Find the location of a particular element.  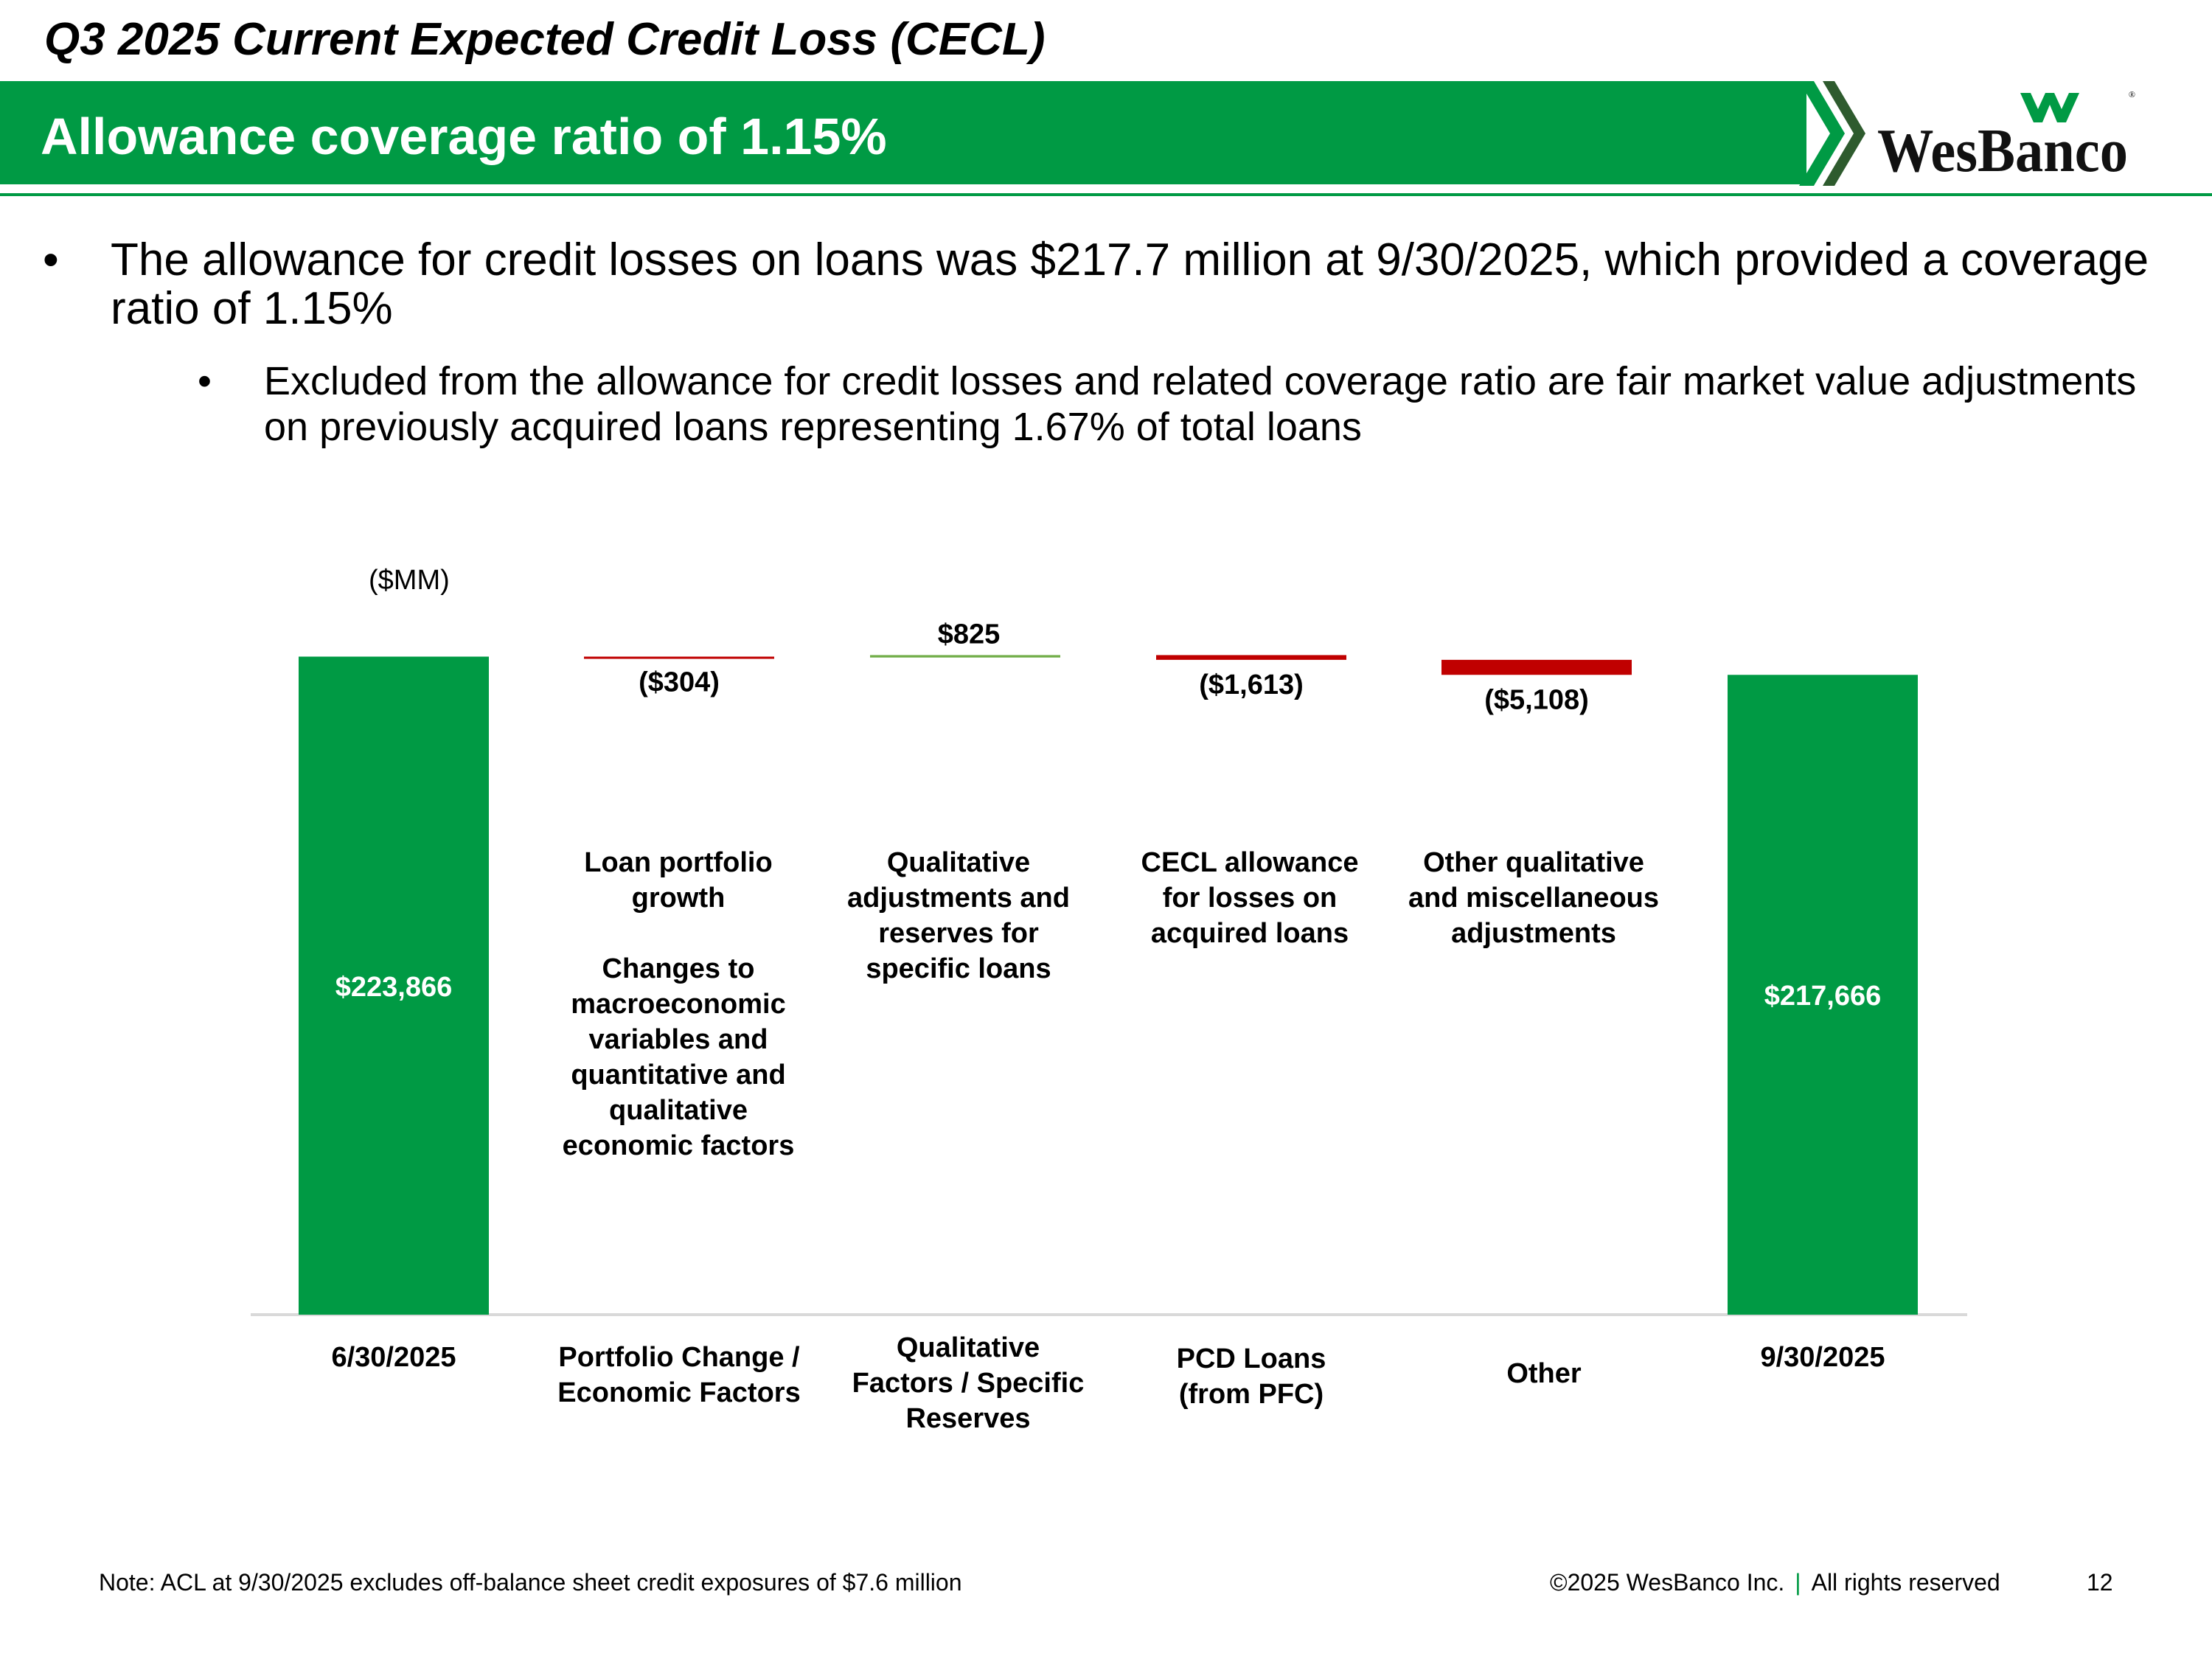

value-label-5: $217,666 is located at coordinates (1823, 996).